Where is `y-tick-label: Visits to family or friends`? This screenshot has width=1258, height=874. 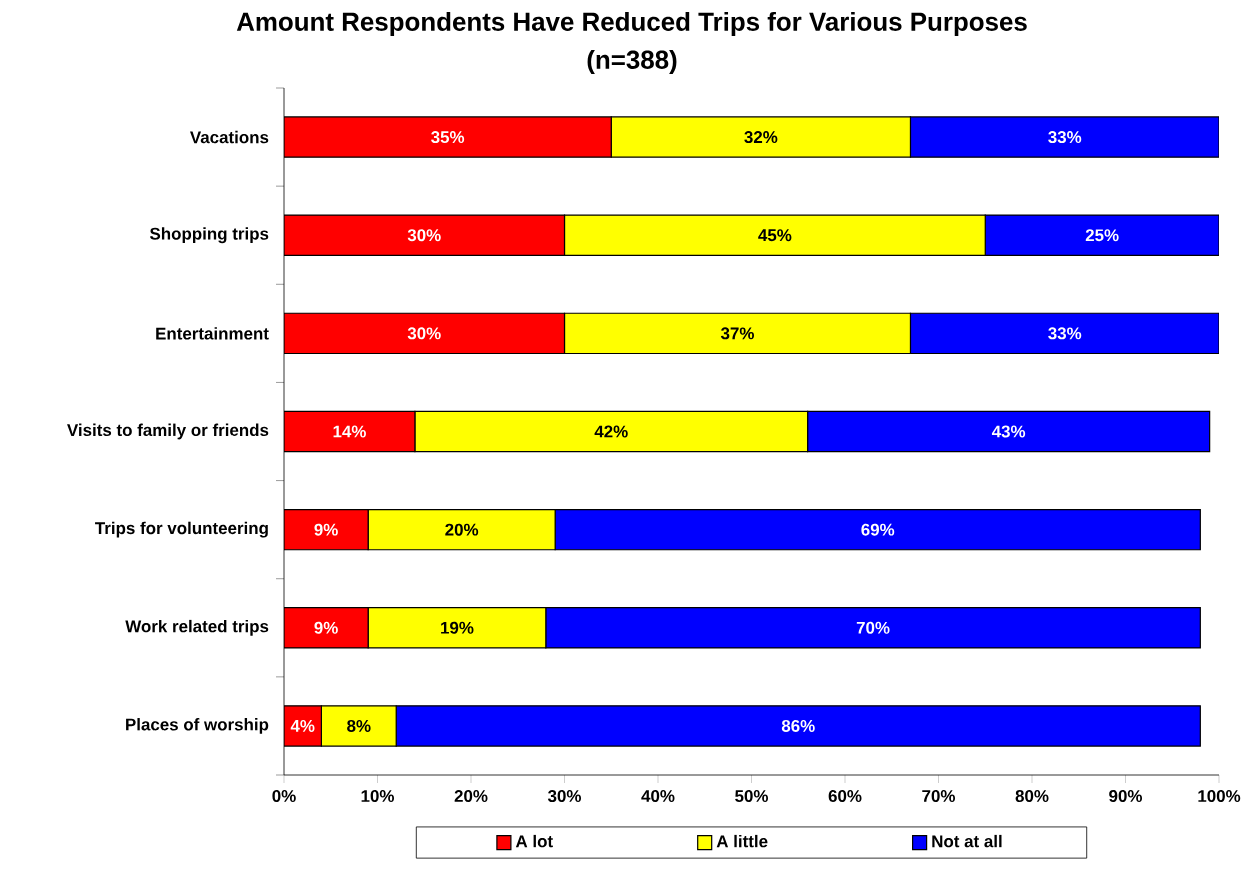
y-tick-label: Visits to family or friends is located at coordinates (168, 431).